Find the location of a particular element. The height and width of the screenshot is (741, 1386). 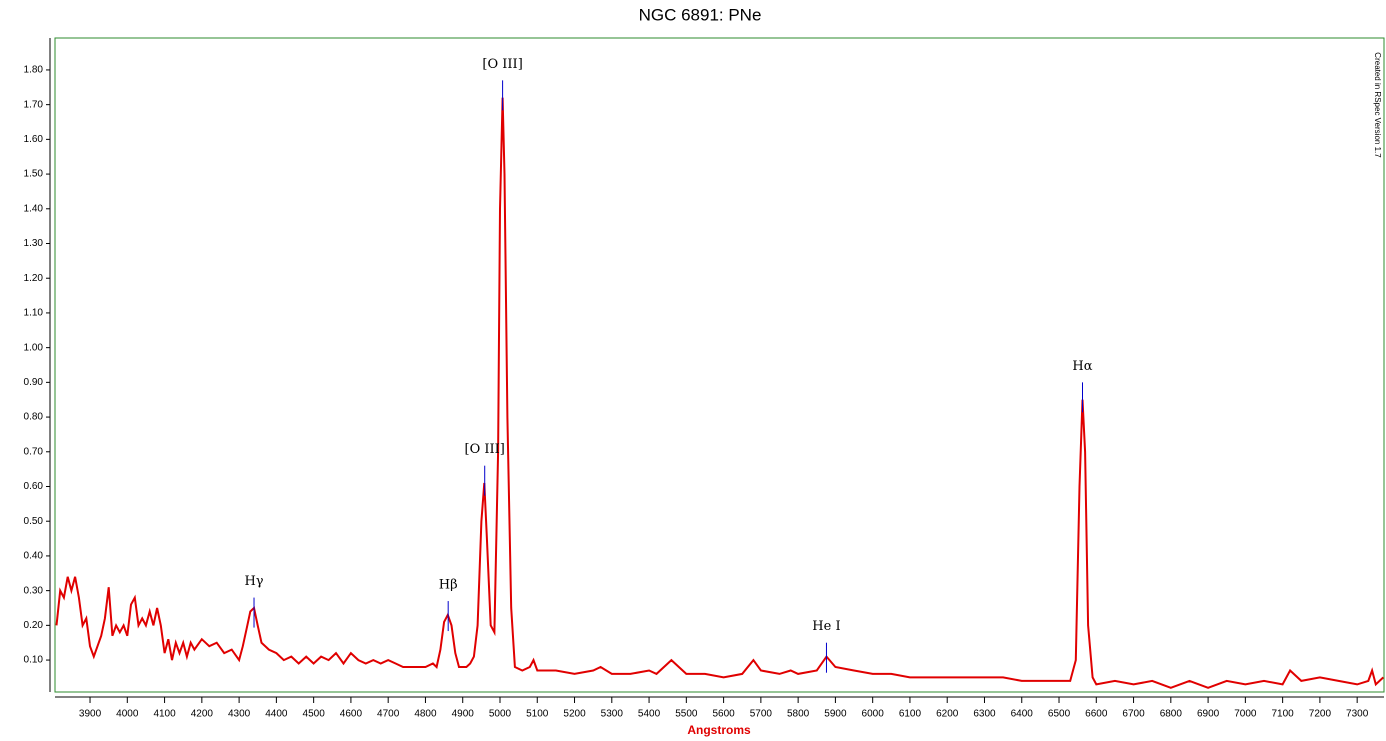

y-tick-label: 0.30 is located at coordinates (34, 590).